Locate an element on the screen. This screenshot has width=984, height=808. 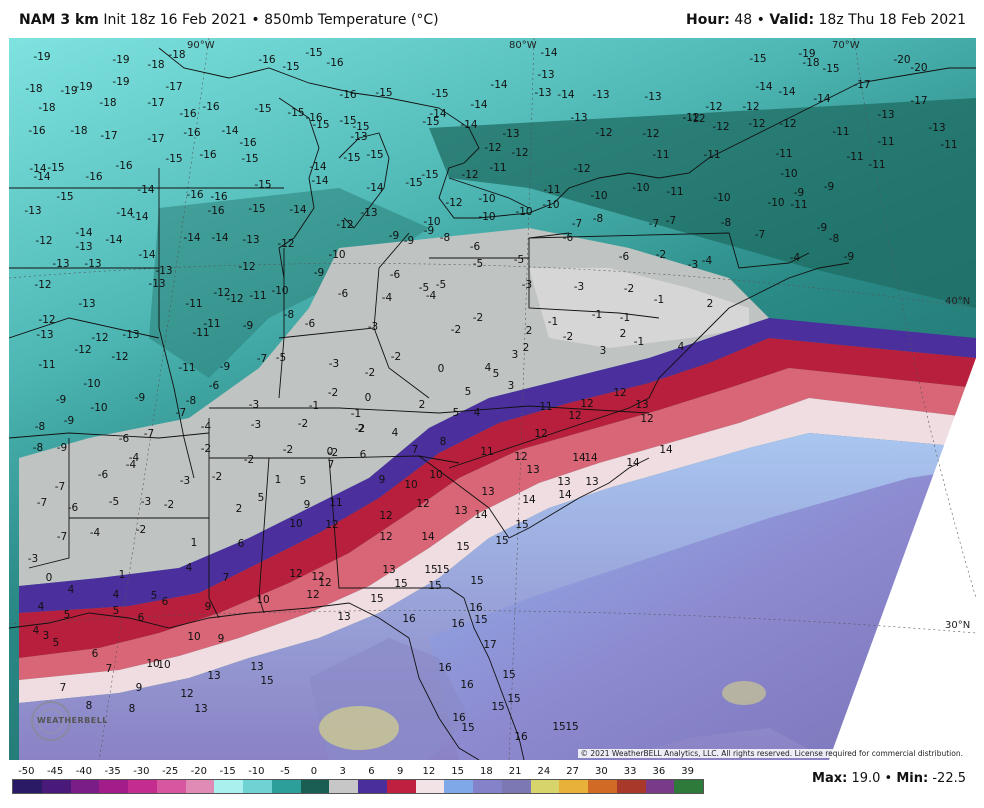
lon-label-80w: 80°W is located at coordinates (523, 45).